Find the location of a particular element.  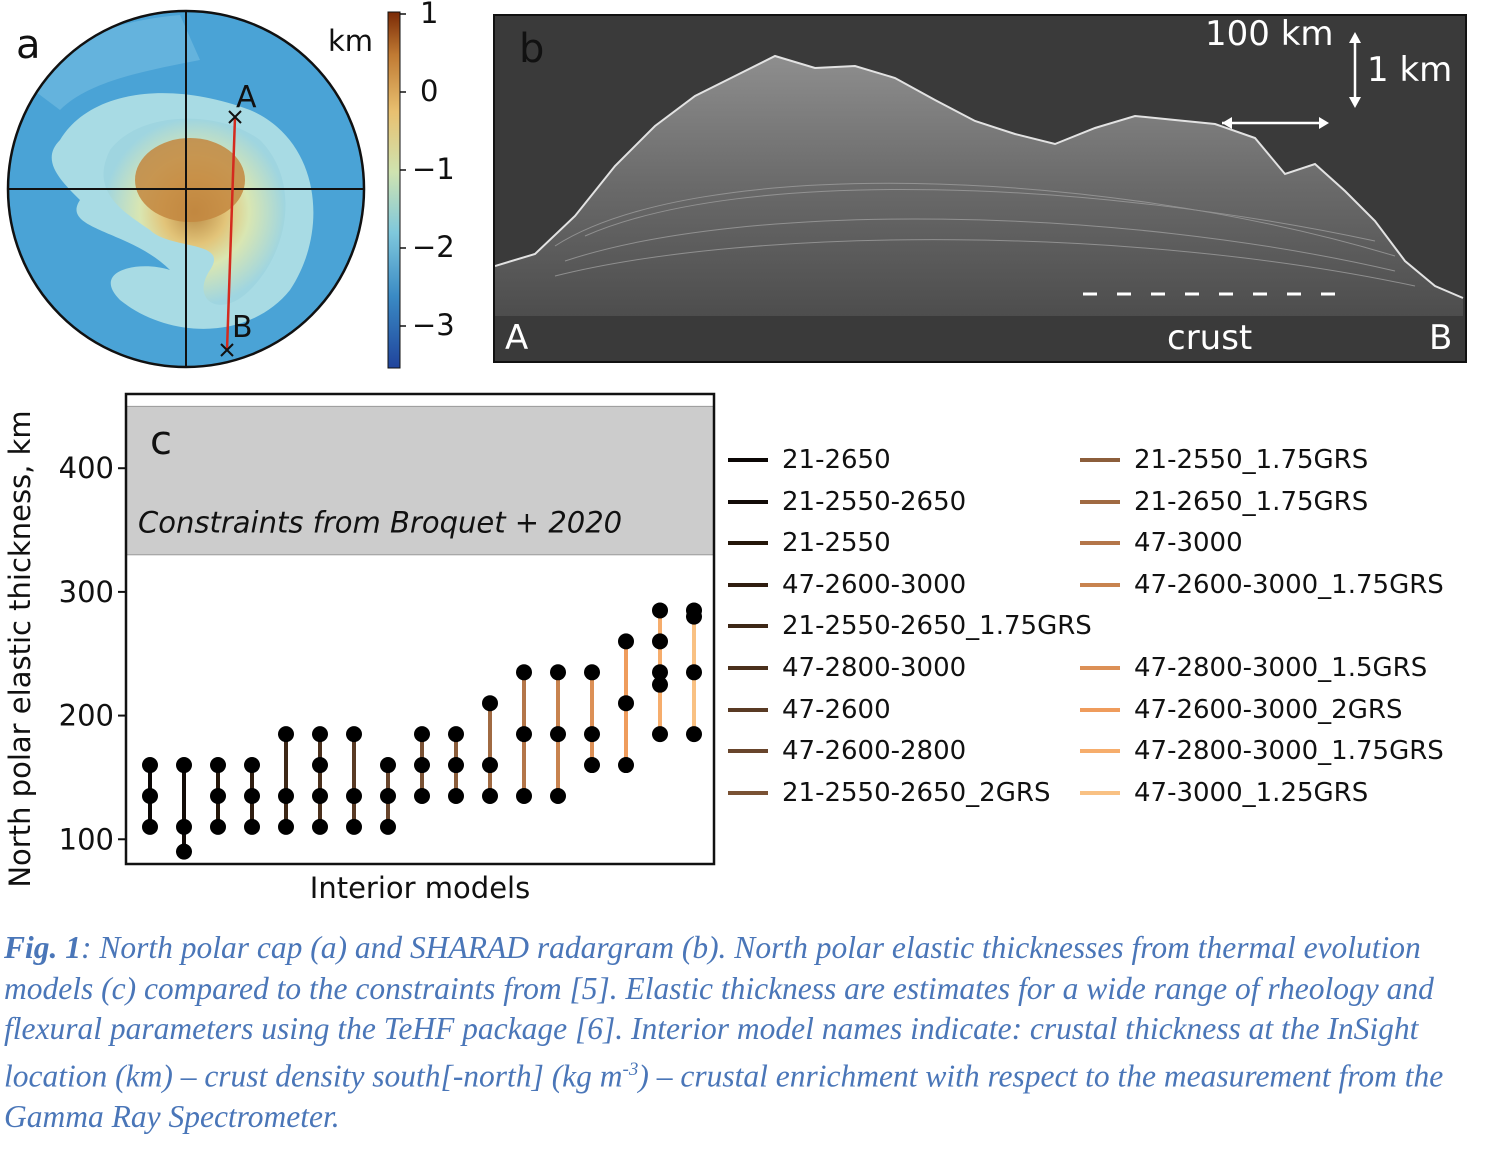

y-axis-ticks: 100 200 300 400 is located at coordinates (92, 653).